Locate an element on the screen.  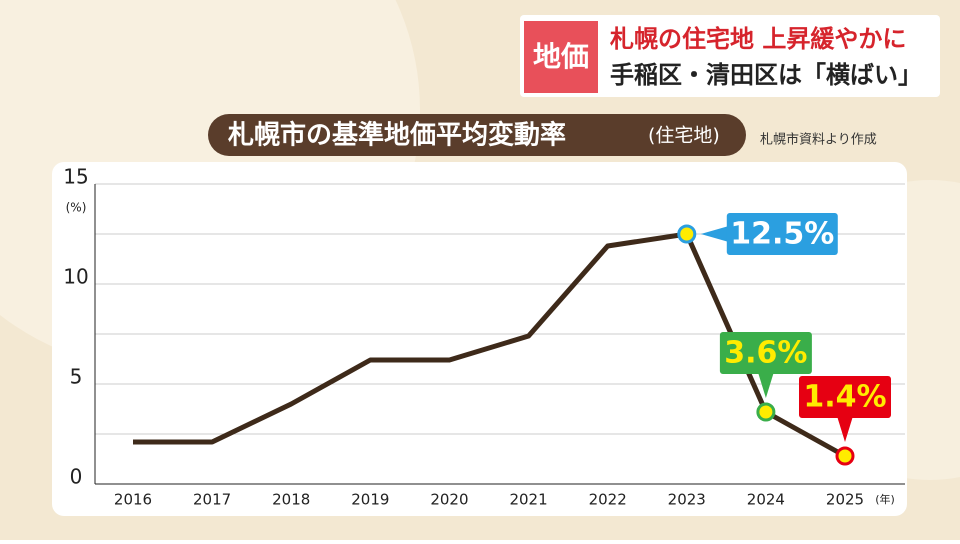
y-unit: (%) is located at coordinates (76, 208).